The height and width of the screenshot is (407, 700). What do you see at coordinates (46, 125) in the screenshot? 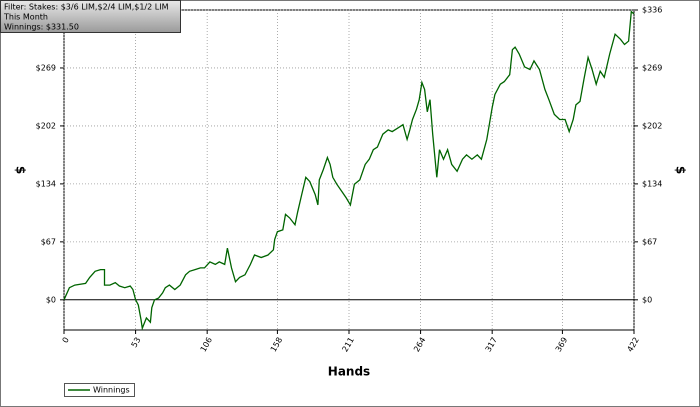
I see `y-tick-label: $202` at bounding box center [46, 125].